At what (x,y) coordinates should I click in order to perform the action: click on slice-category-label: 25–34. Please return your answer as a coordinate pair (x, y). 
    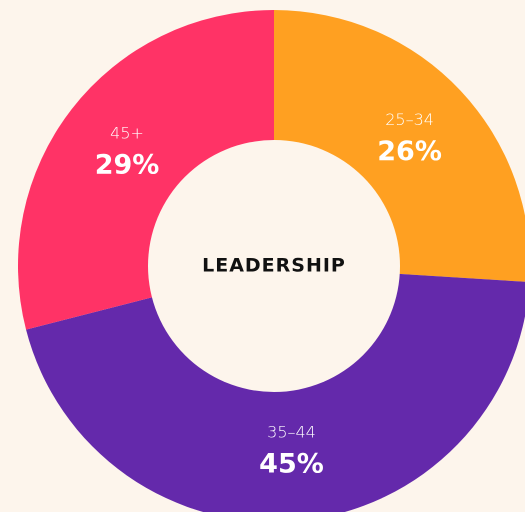
    Looking at the image, I should click on (409, 119).